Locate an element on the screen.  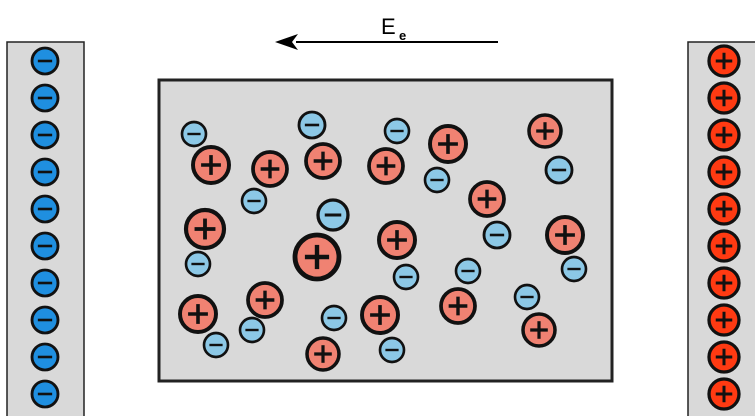
right-plate-charges is located at coordinates (724, 227).